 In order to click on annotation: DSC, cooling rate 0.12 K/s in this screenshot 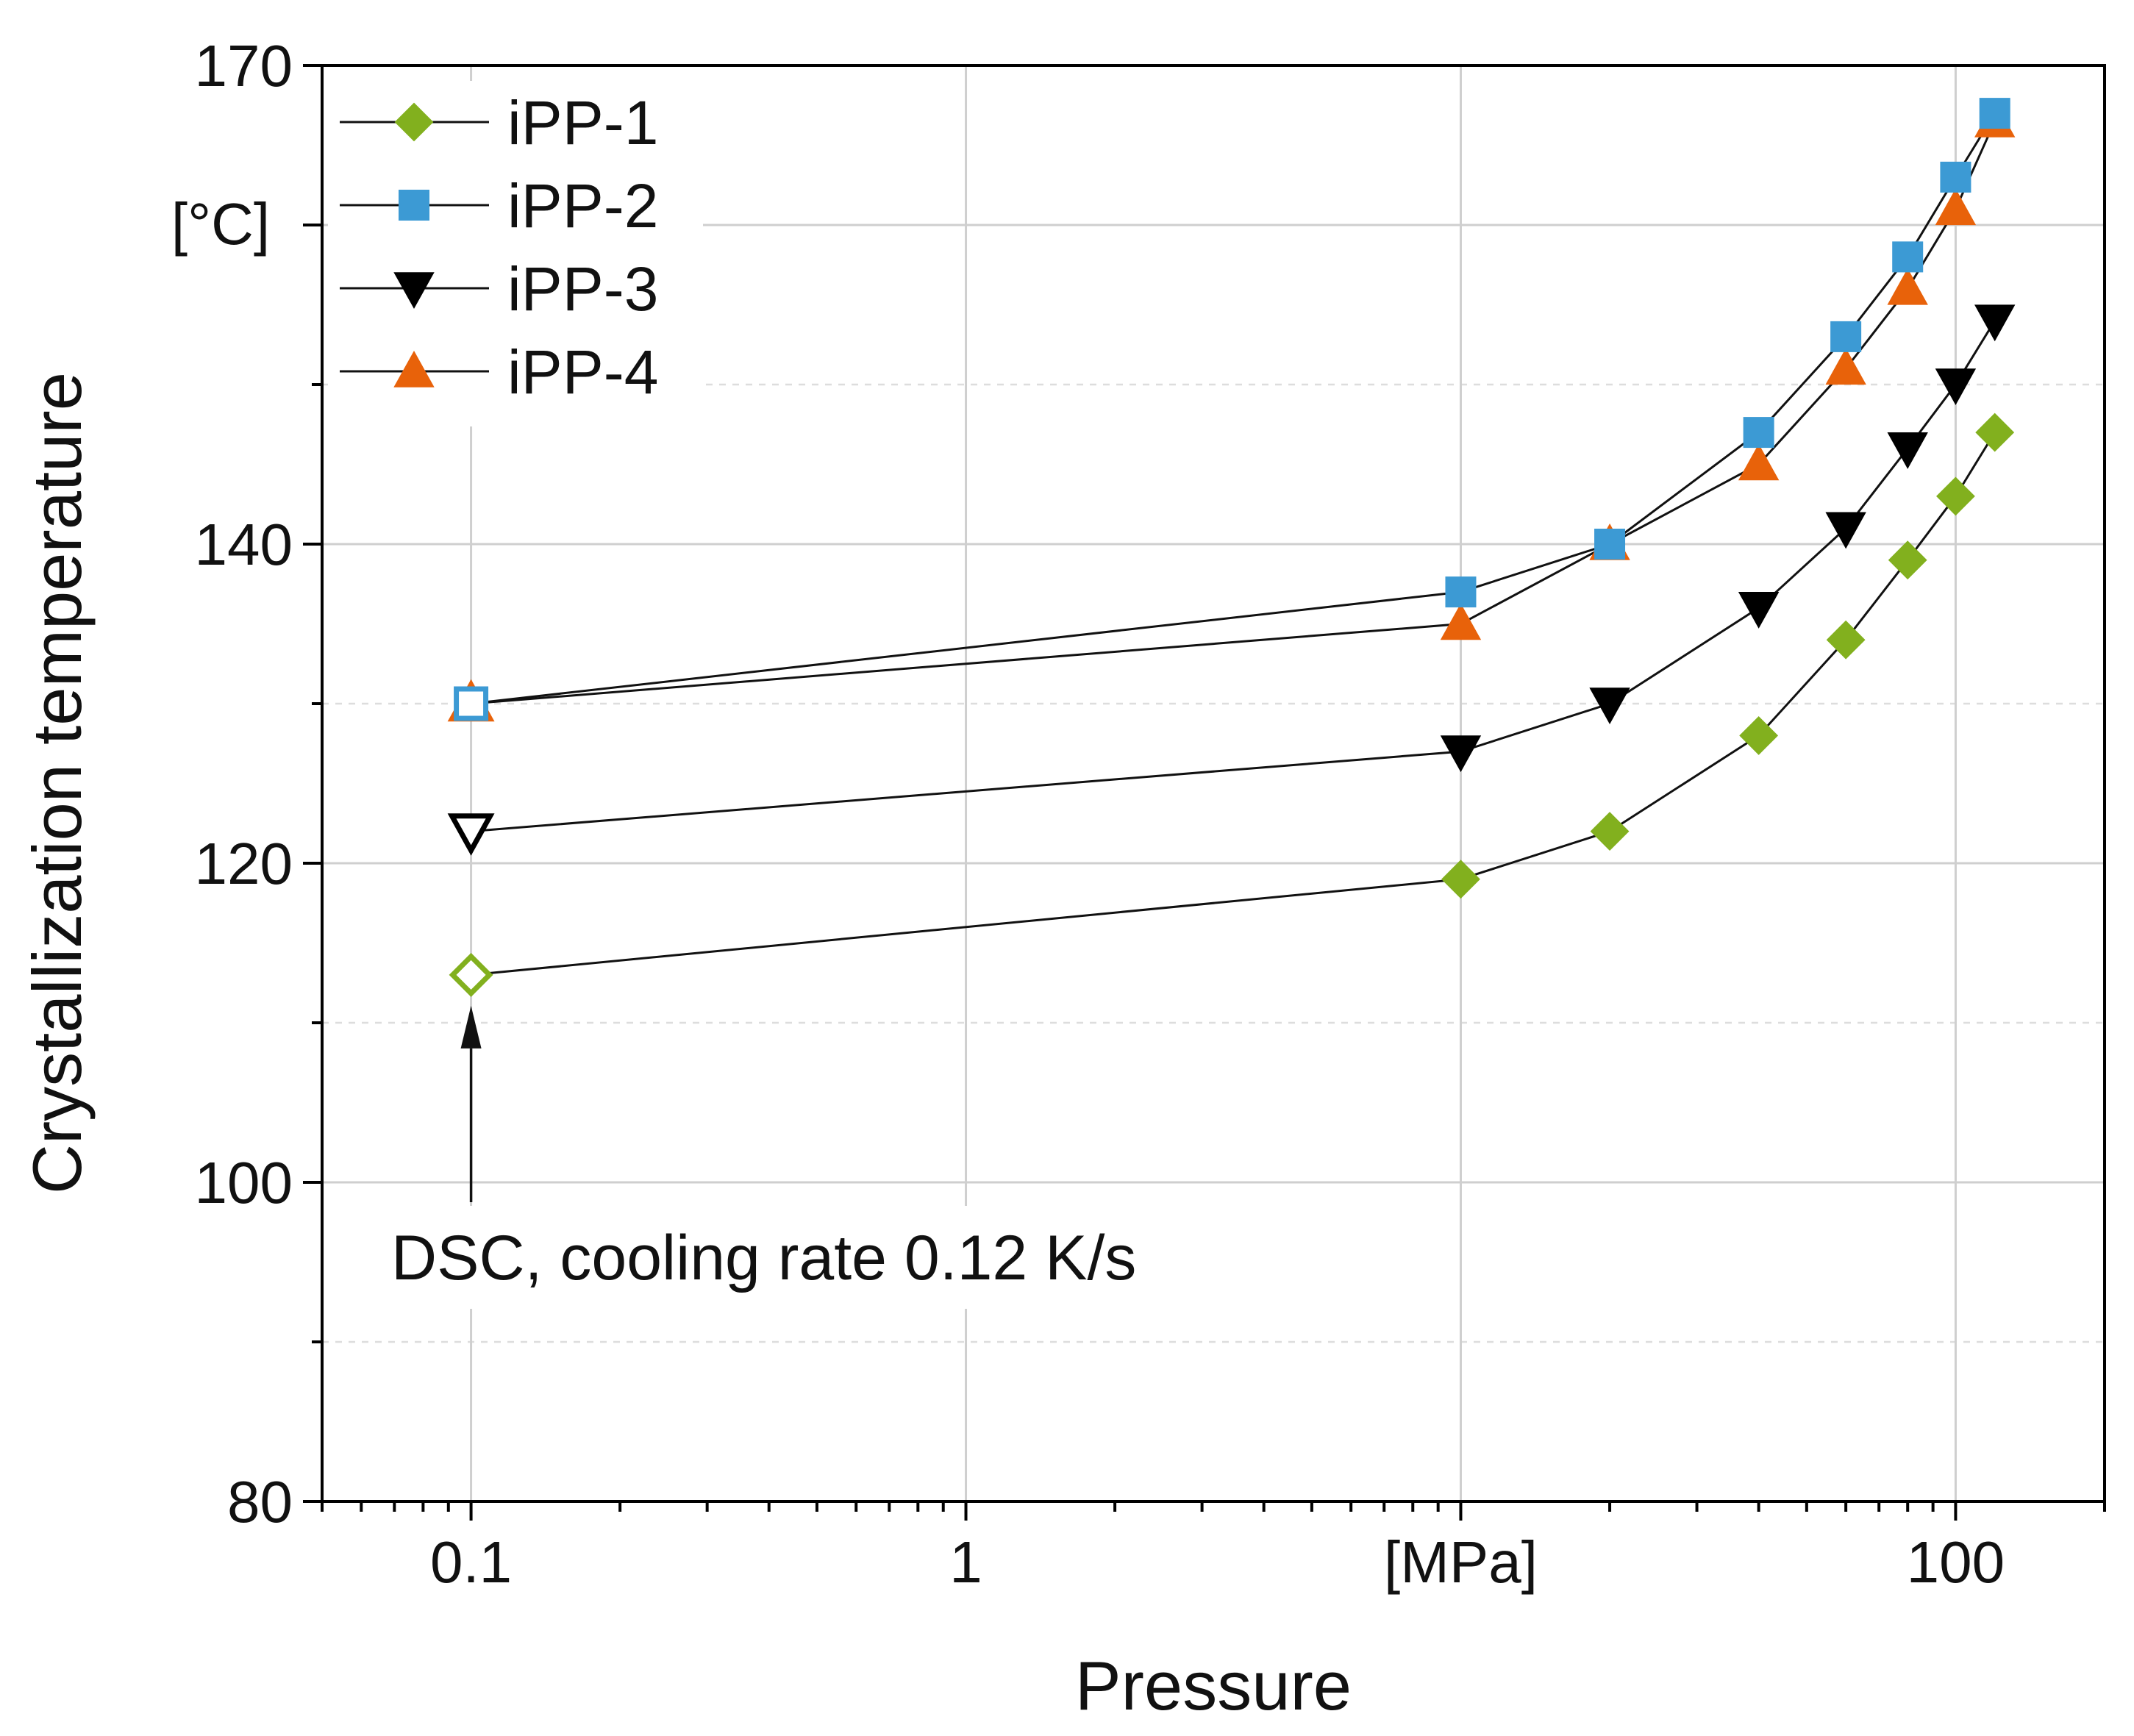, I will do `click(834, 1157)`.